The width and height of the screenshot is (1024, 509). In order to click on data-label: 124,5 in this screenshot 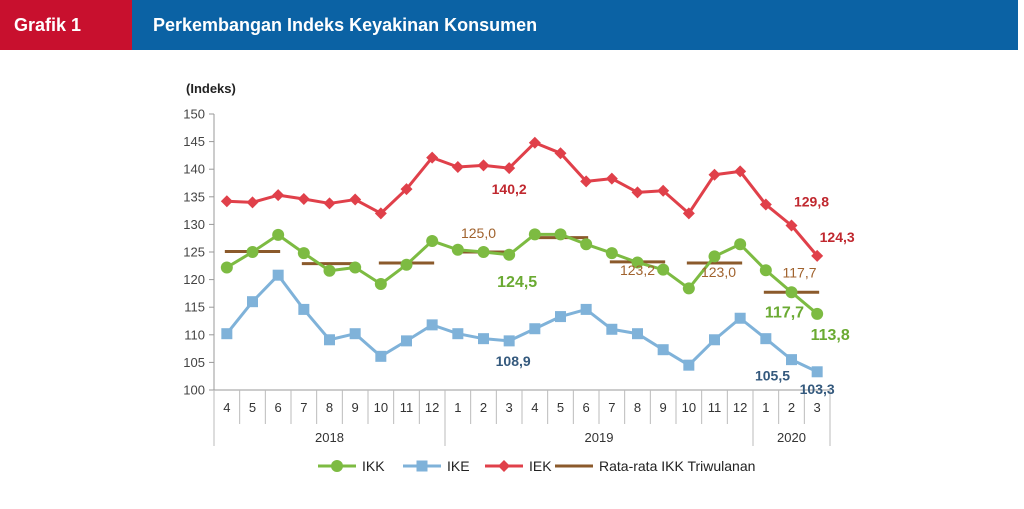, I will do `click(517, 282)`.